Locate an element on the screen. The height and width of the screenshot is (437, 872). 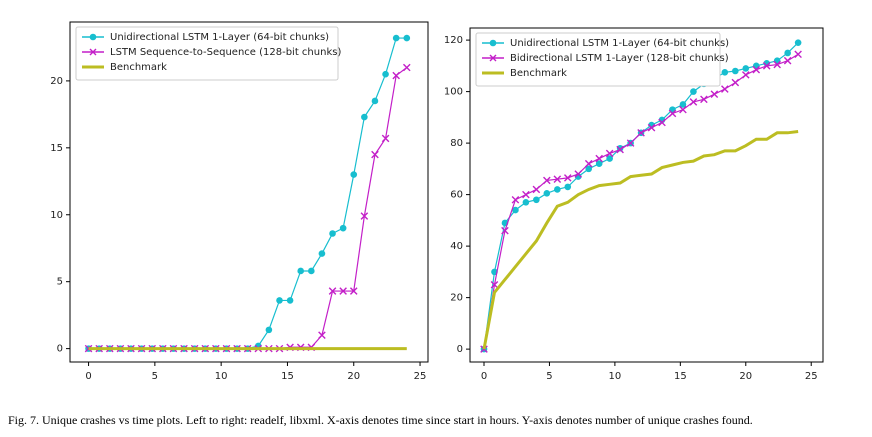
y-tick-label: 0 is located at coordinates (60, 349).